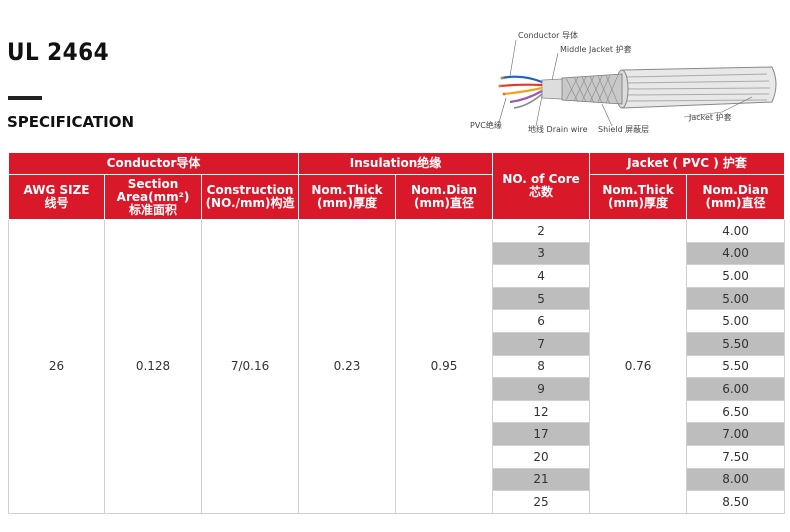  I want to click on leader-lines, so click(625, 83).